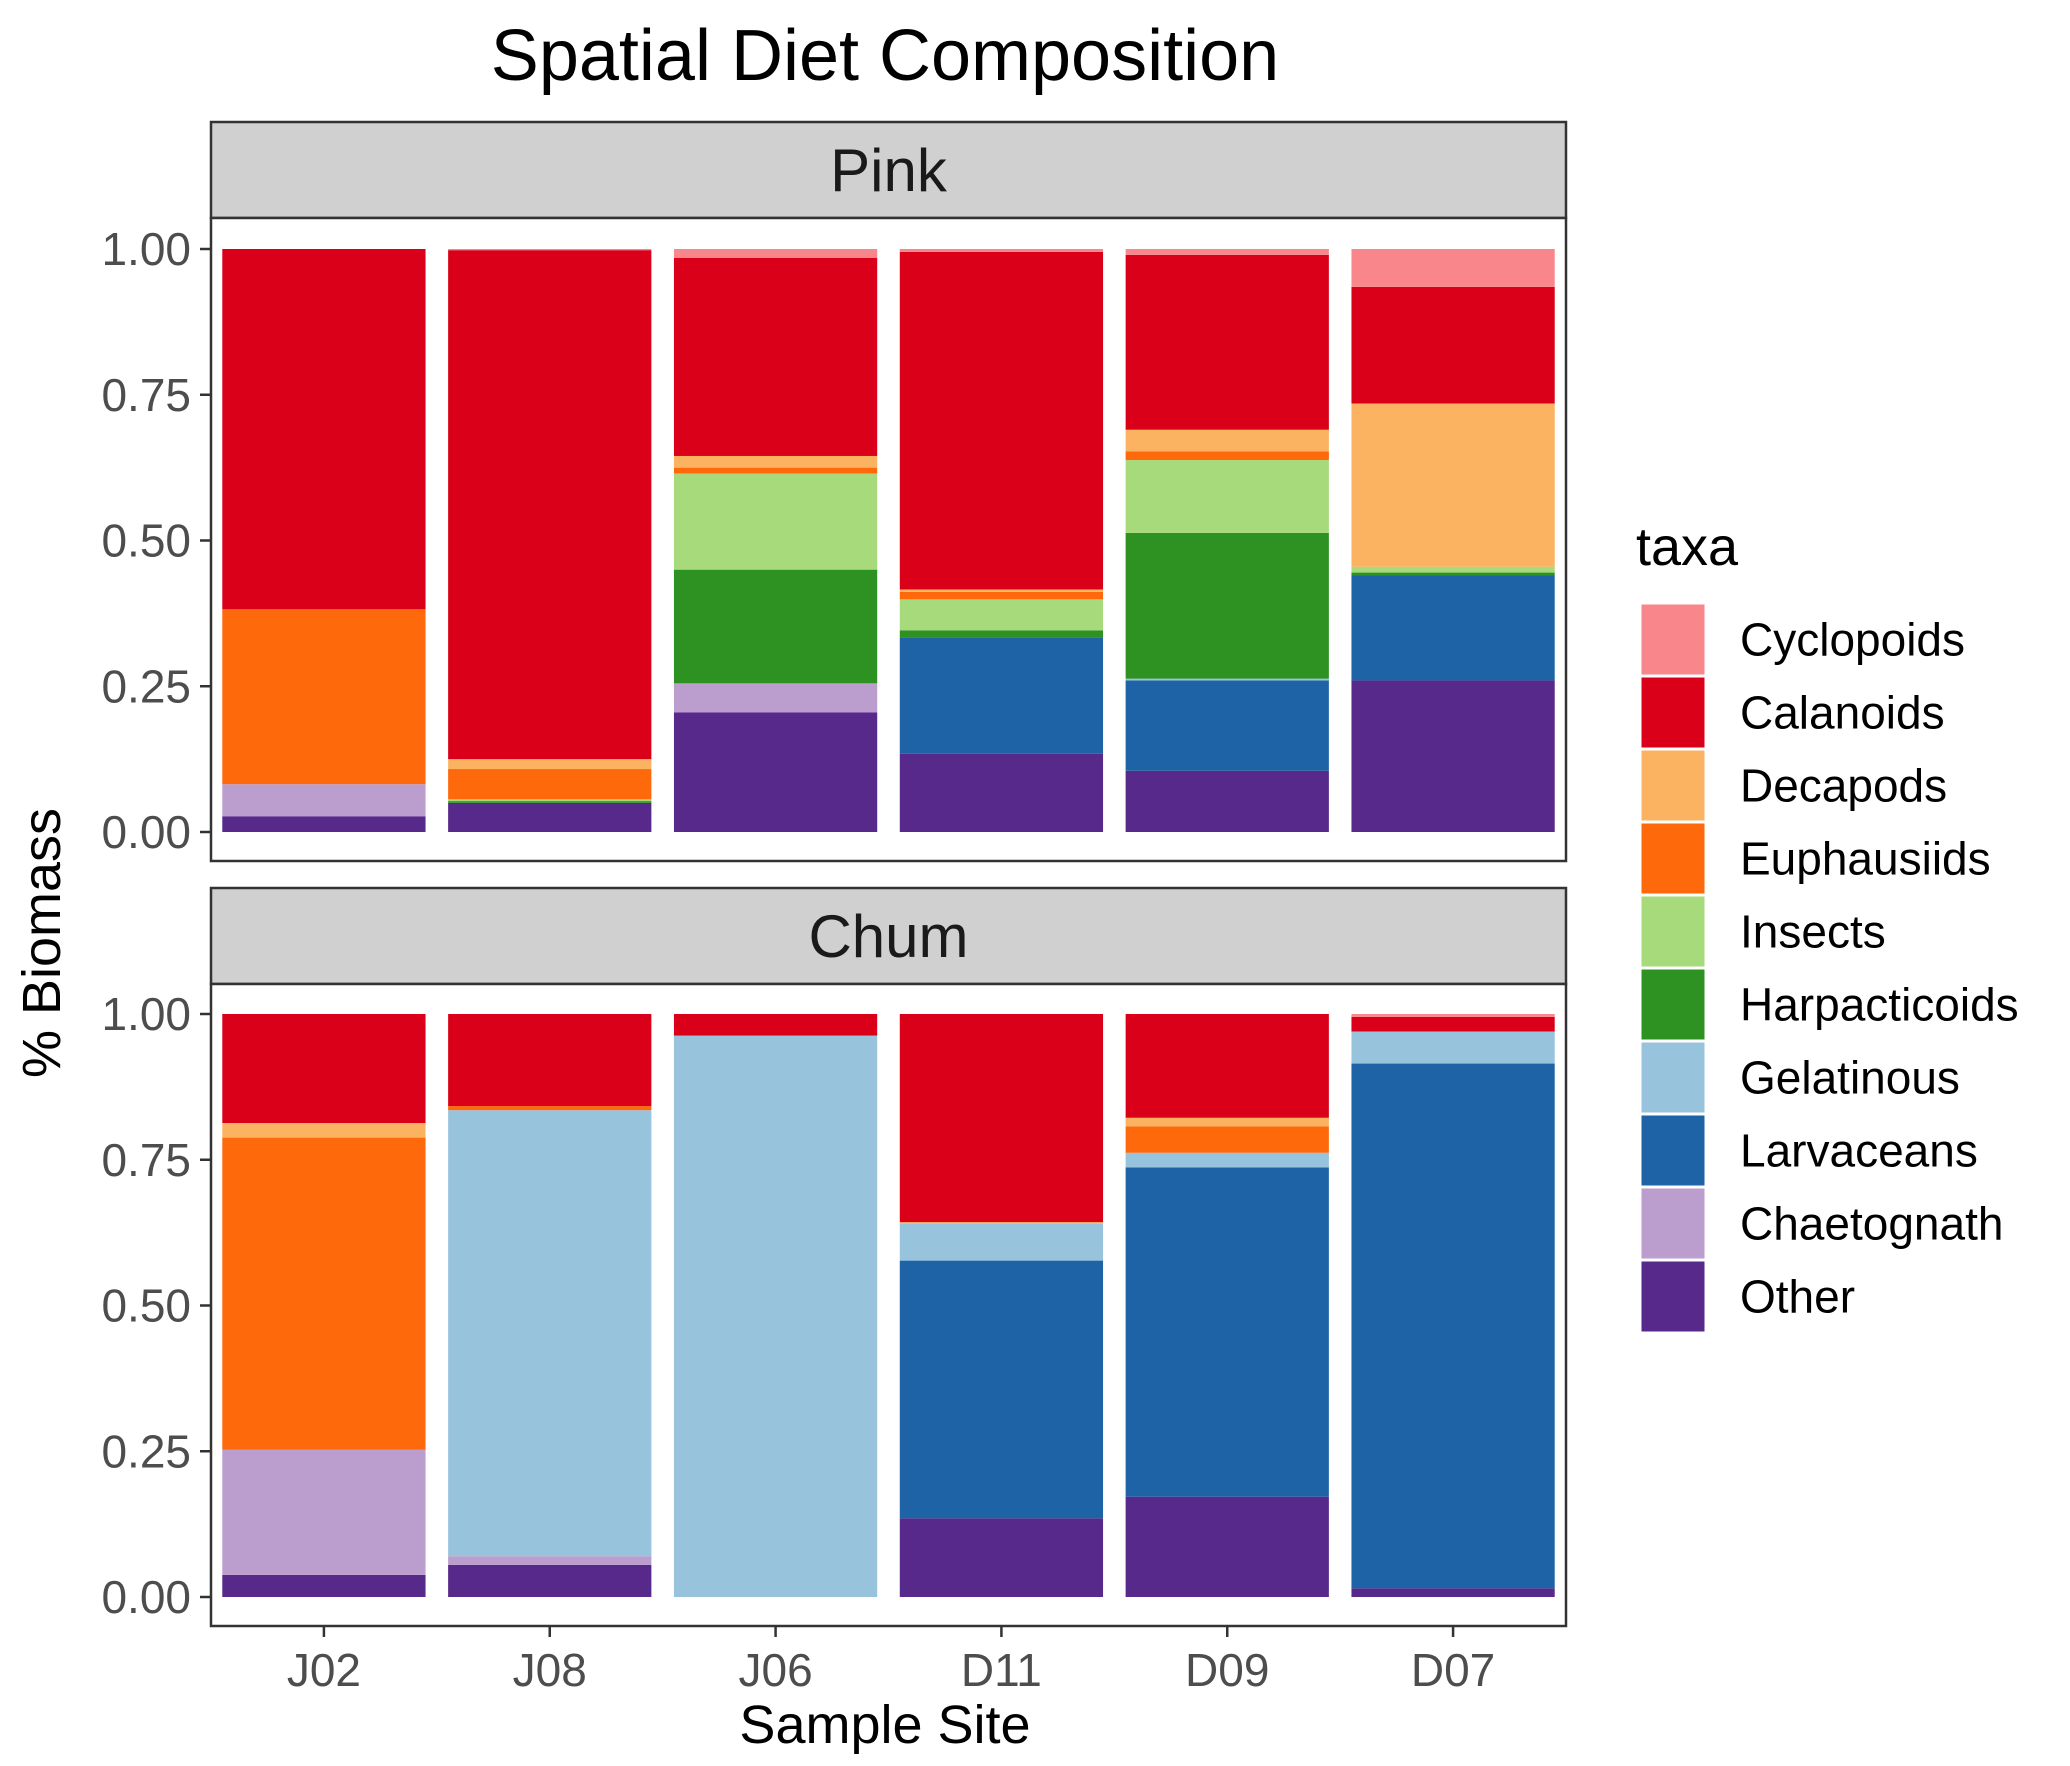 The height and width of the screenshot is (1766, 2070). I want to click on legend-label-harpacticoids: Harpacticoids, so click(1879, 1005).